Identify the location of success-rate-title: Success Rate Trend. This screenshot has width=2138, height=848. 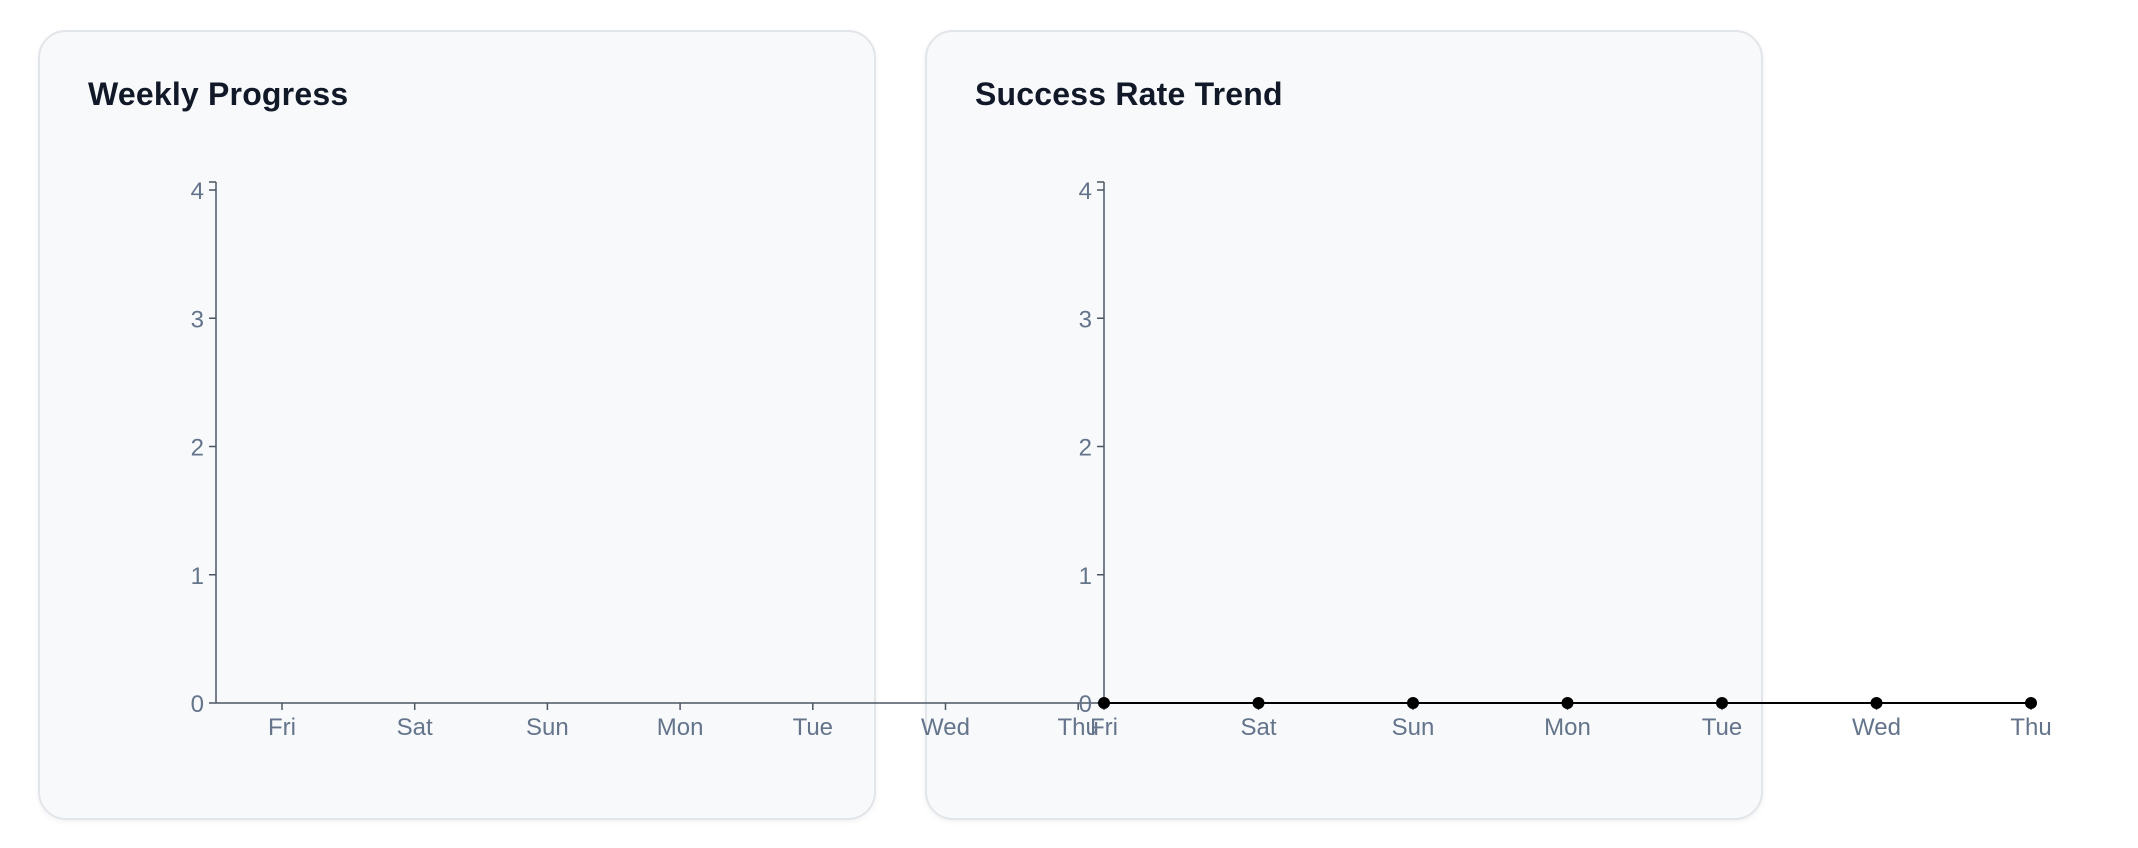
(1129, 94).